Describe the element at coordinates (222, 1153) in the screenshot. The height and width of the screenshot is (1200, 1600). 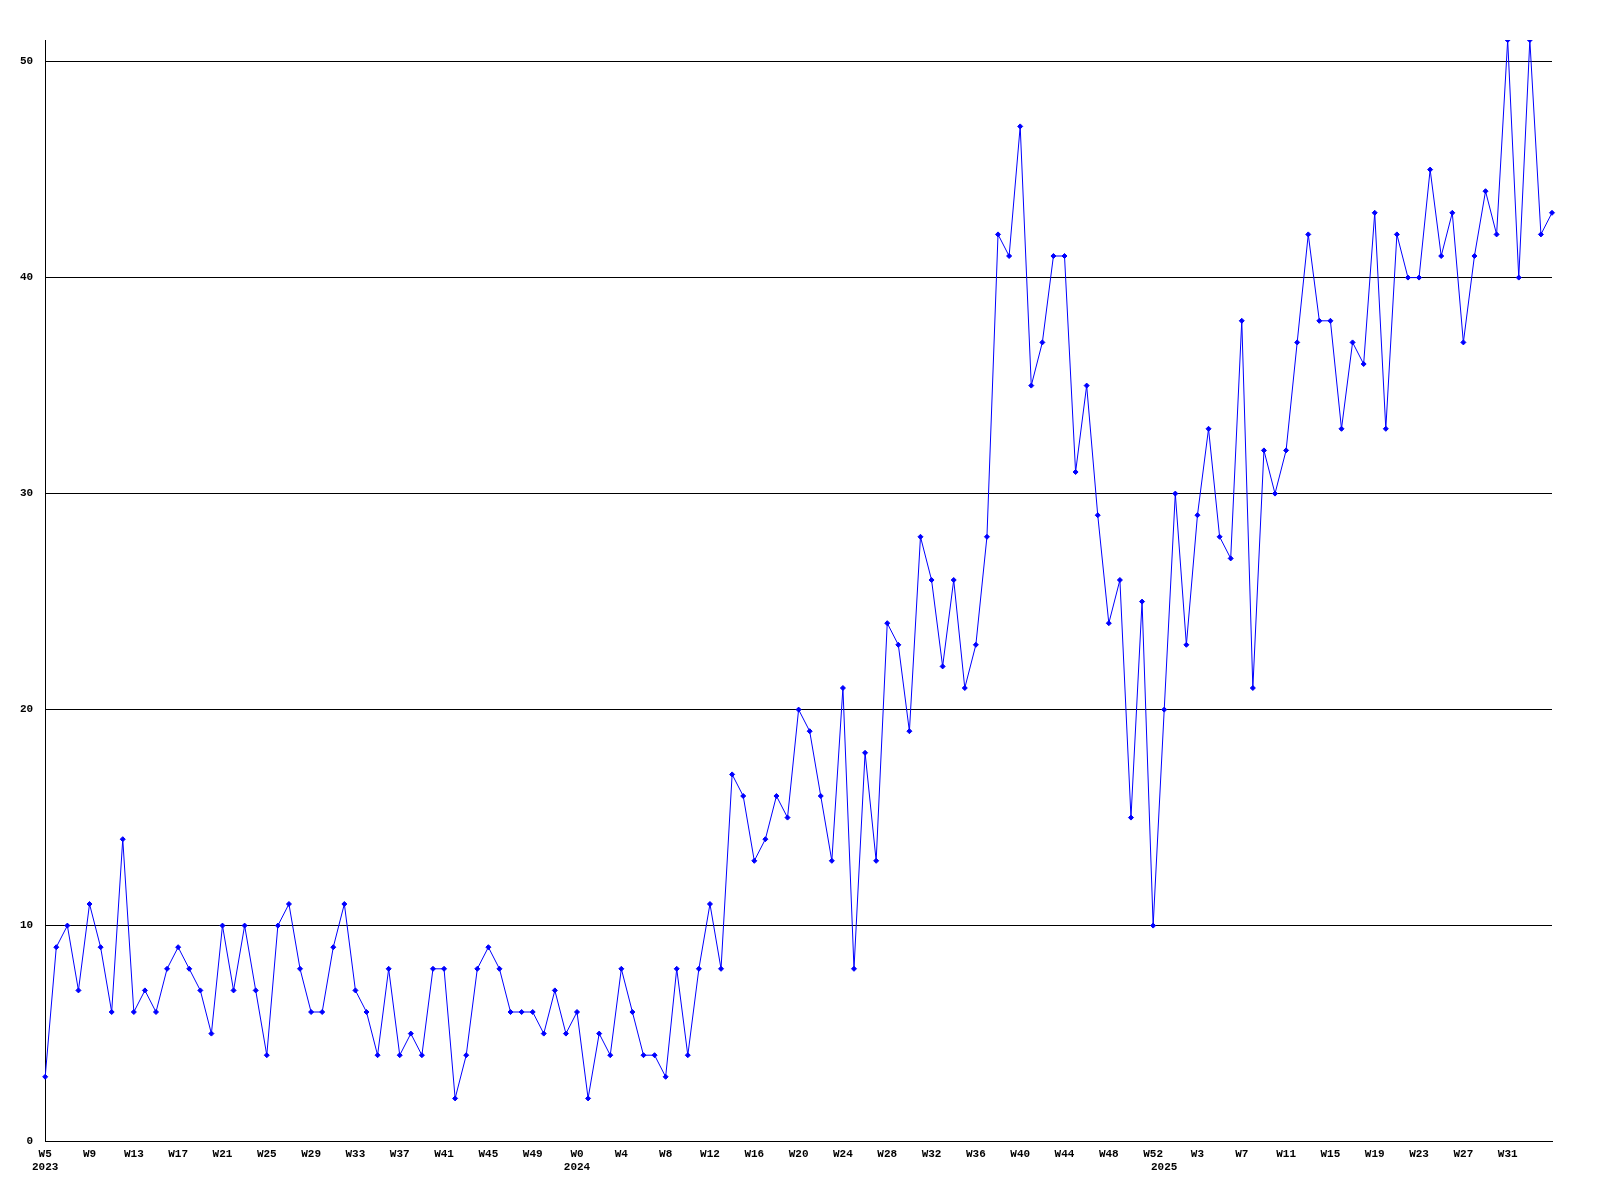
I see `x-tick-label: W21` at that location.